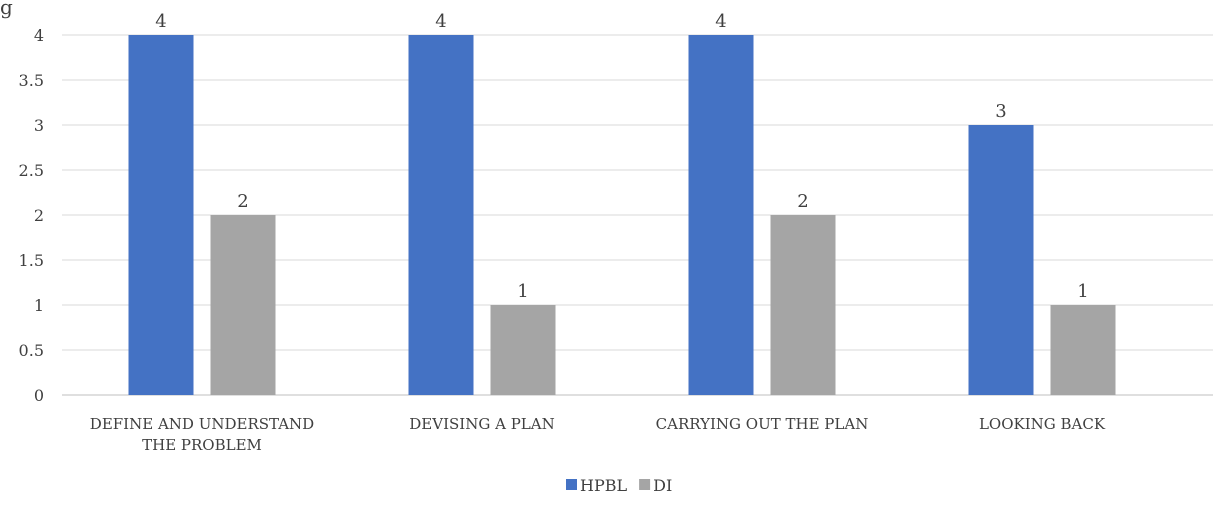 This screenshot has width=1213, height=507. What do you see at coordinates (31, 260) in the screenshot?
I see `y-tick-label: 1.5` at bounding box center [31, 260].